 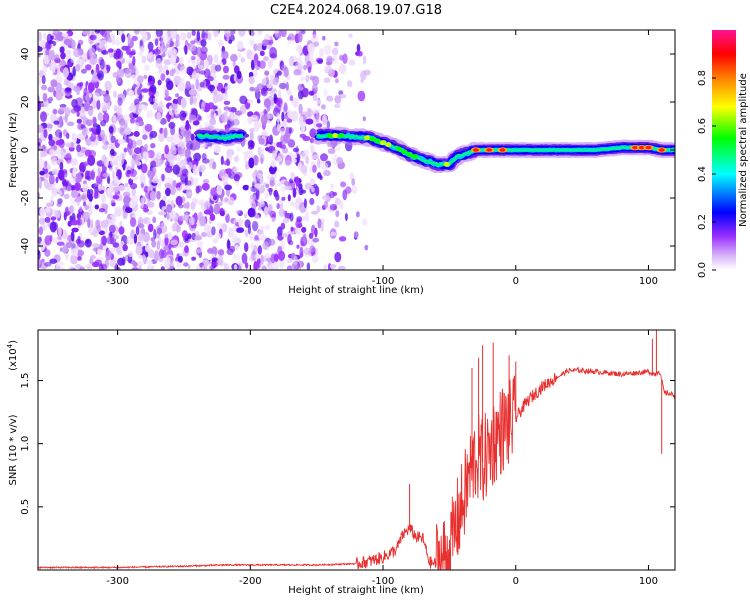 I want to click on spectrogram-y-tick-label: 0, so click(x=25, y=150).